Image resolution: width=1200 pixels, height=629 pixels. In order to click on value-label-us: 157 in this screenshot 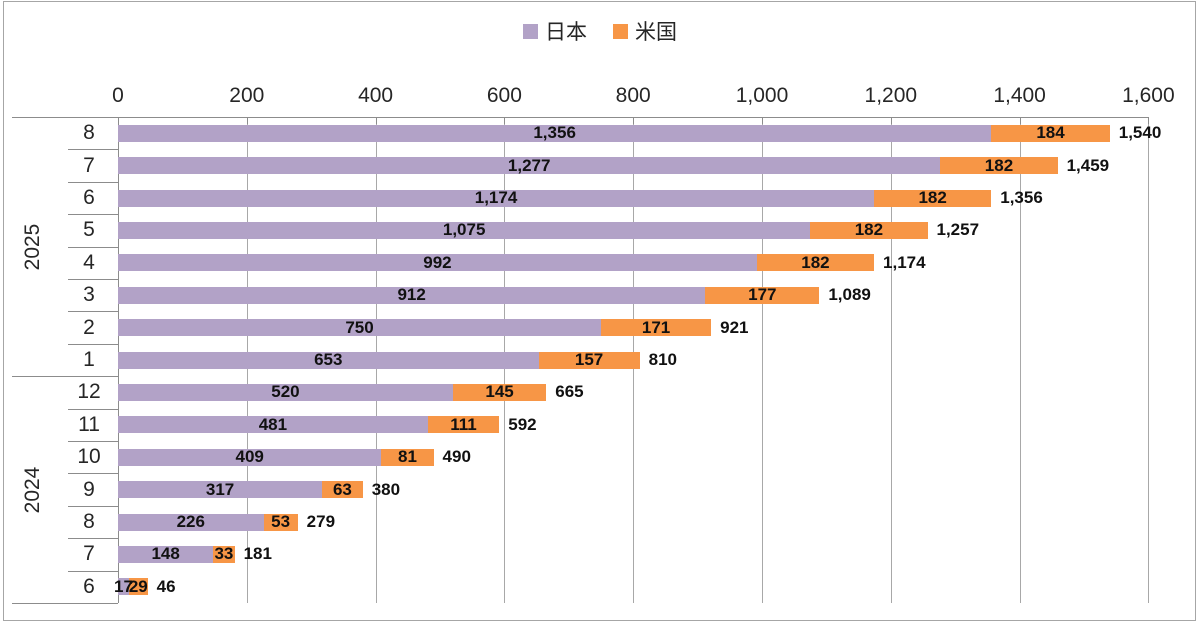, I will do `click(589, 359)`.